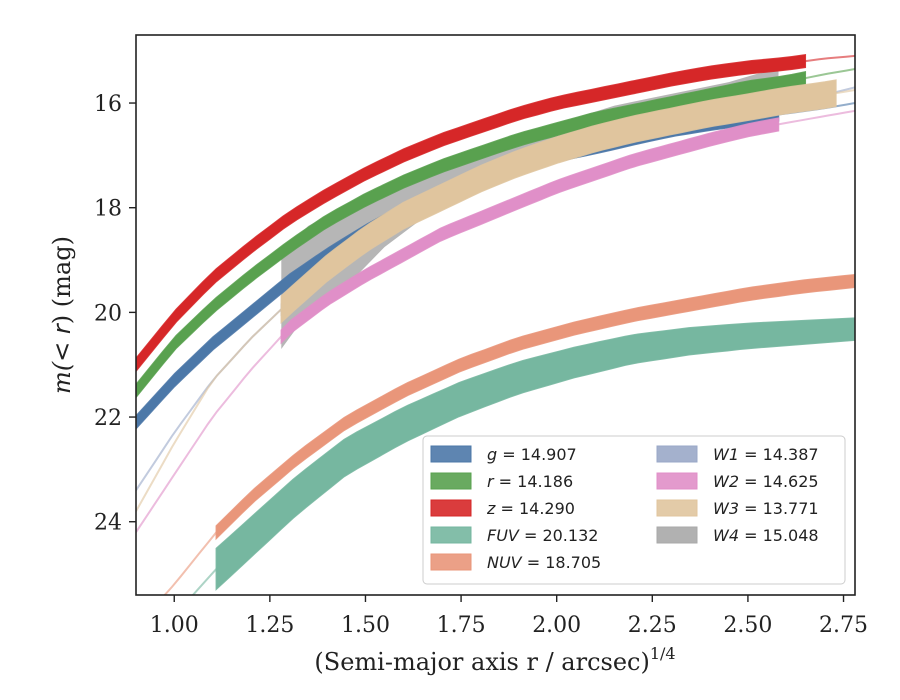 Image resolution: width=900 pixels, height=700 pixels. Describe the element at coordinates (677, 454) in the screenshot. I see `legend-swatch-W1` at that location.